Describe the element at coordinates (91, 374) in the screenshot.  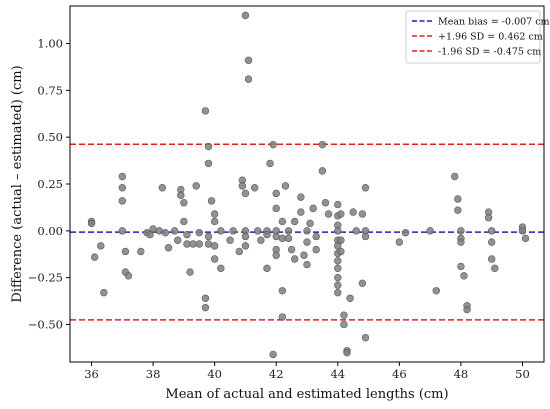
I see `x-tick-label: 36` at that location.